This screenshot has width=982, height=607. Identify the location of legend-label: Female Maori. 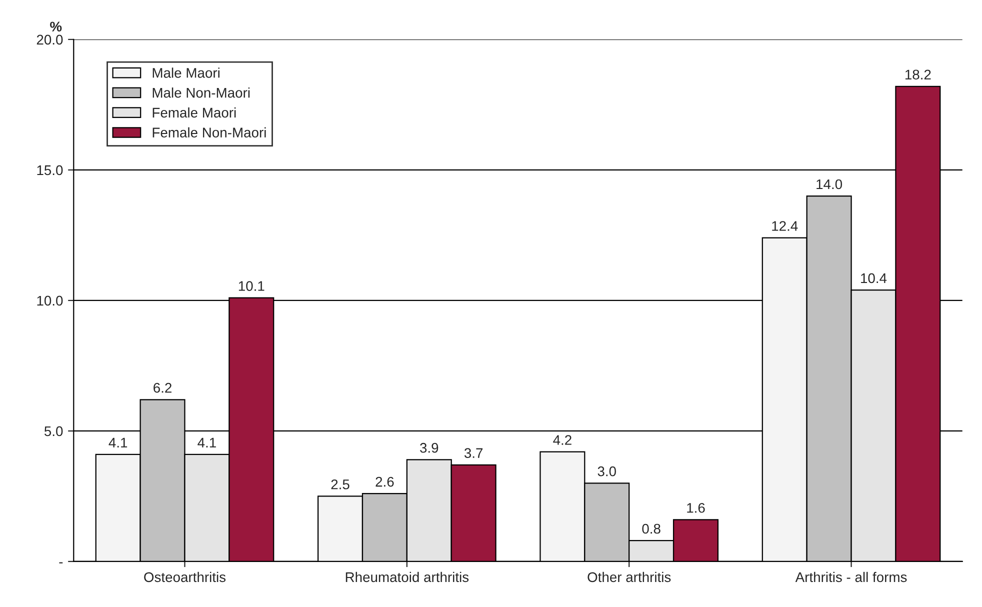
(194, 112).